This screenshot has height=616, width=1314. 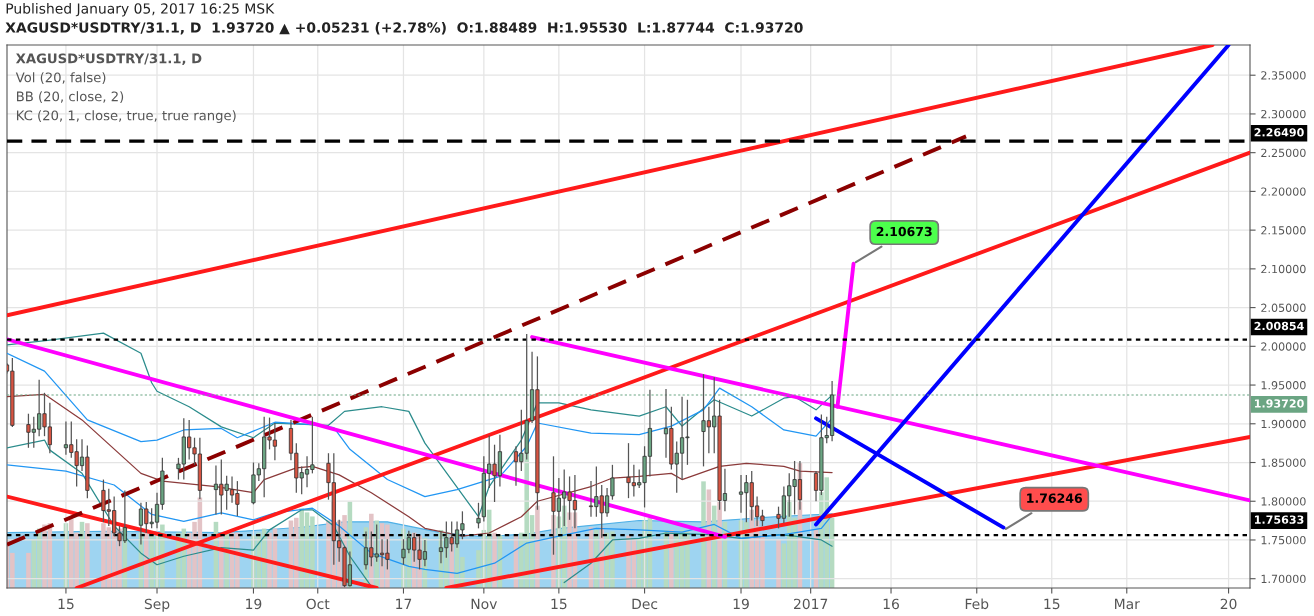 What do you see at coordinates (1283, 462) in the screenshot?
I see `y-tick-label: 1.85000` at bounding box center [1283, 462].